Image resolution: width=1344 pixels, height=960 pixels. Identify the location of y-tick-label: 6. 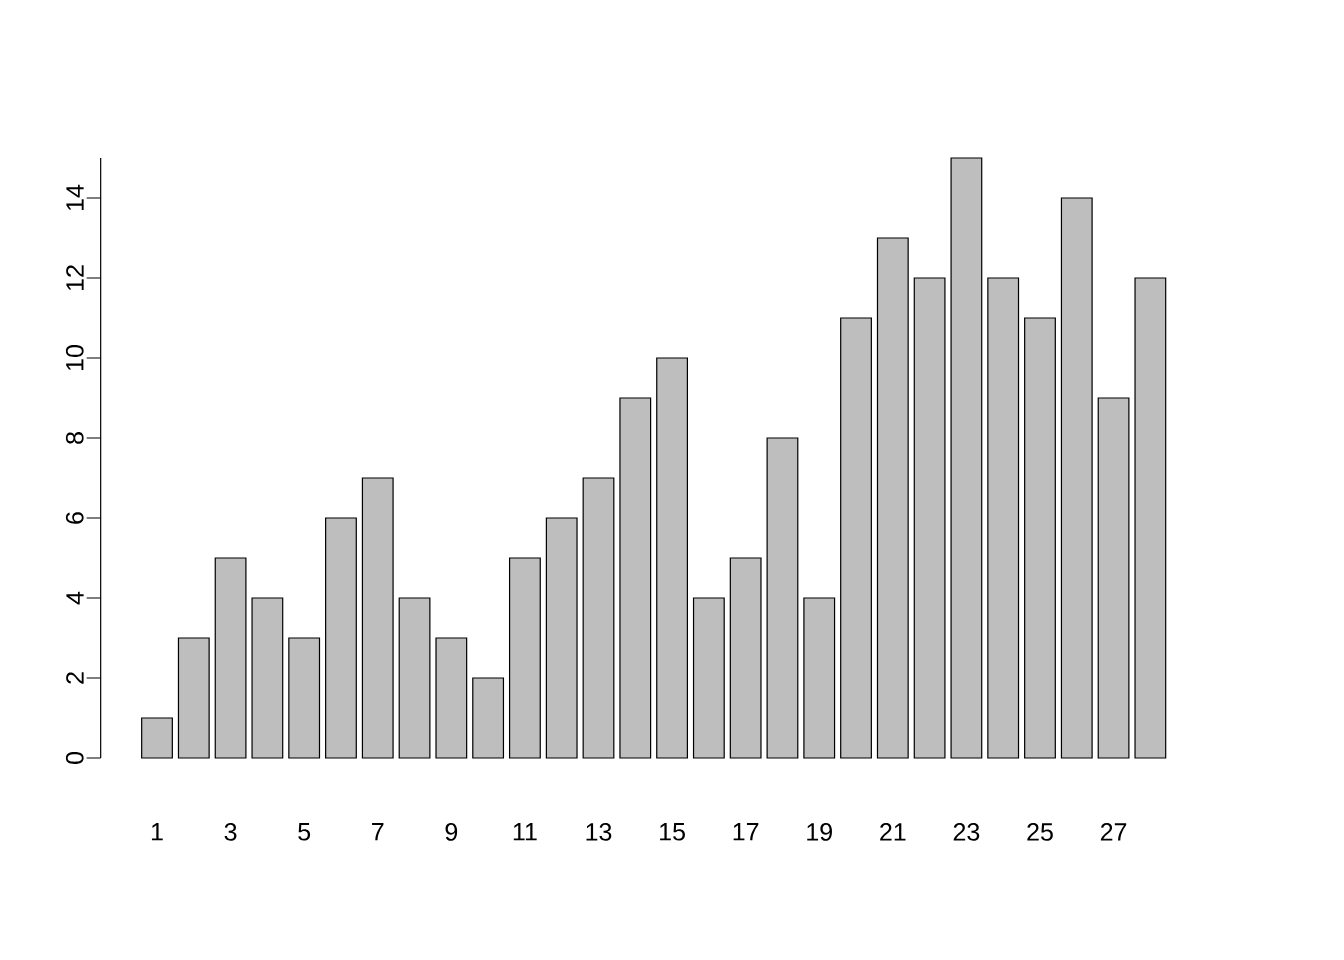
(74, 518).